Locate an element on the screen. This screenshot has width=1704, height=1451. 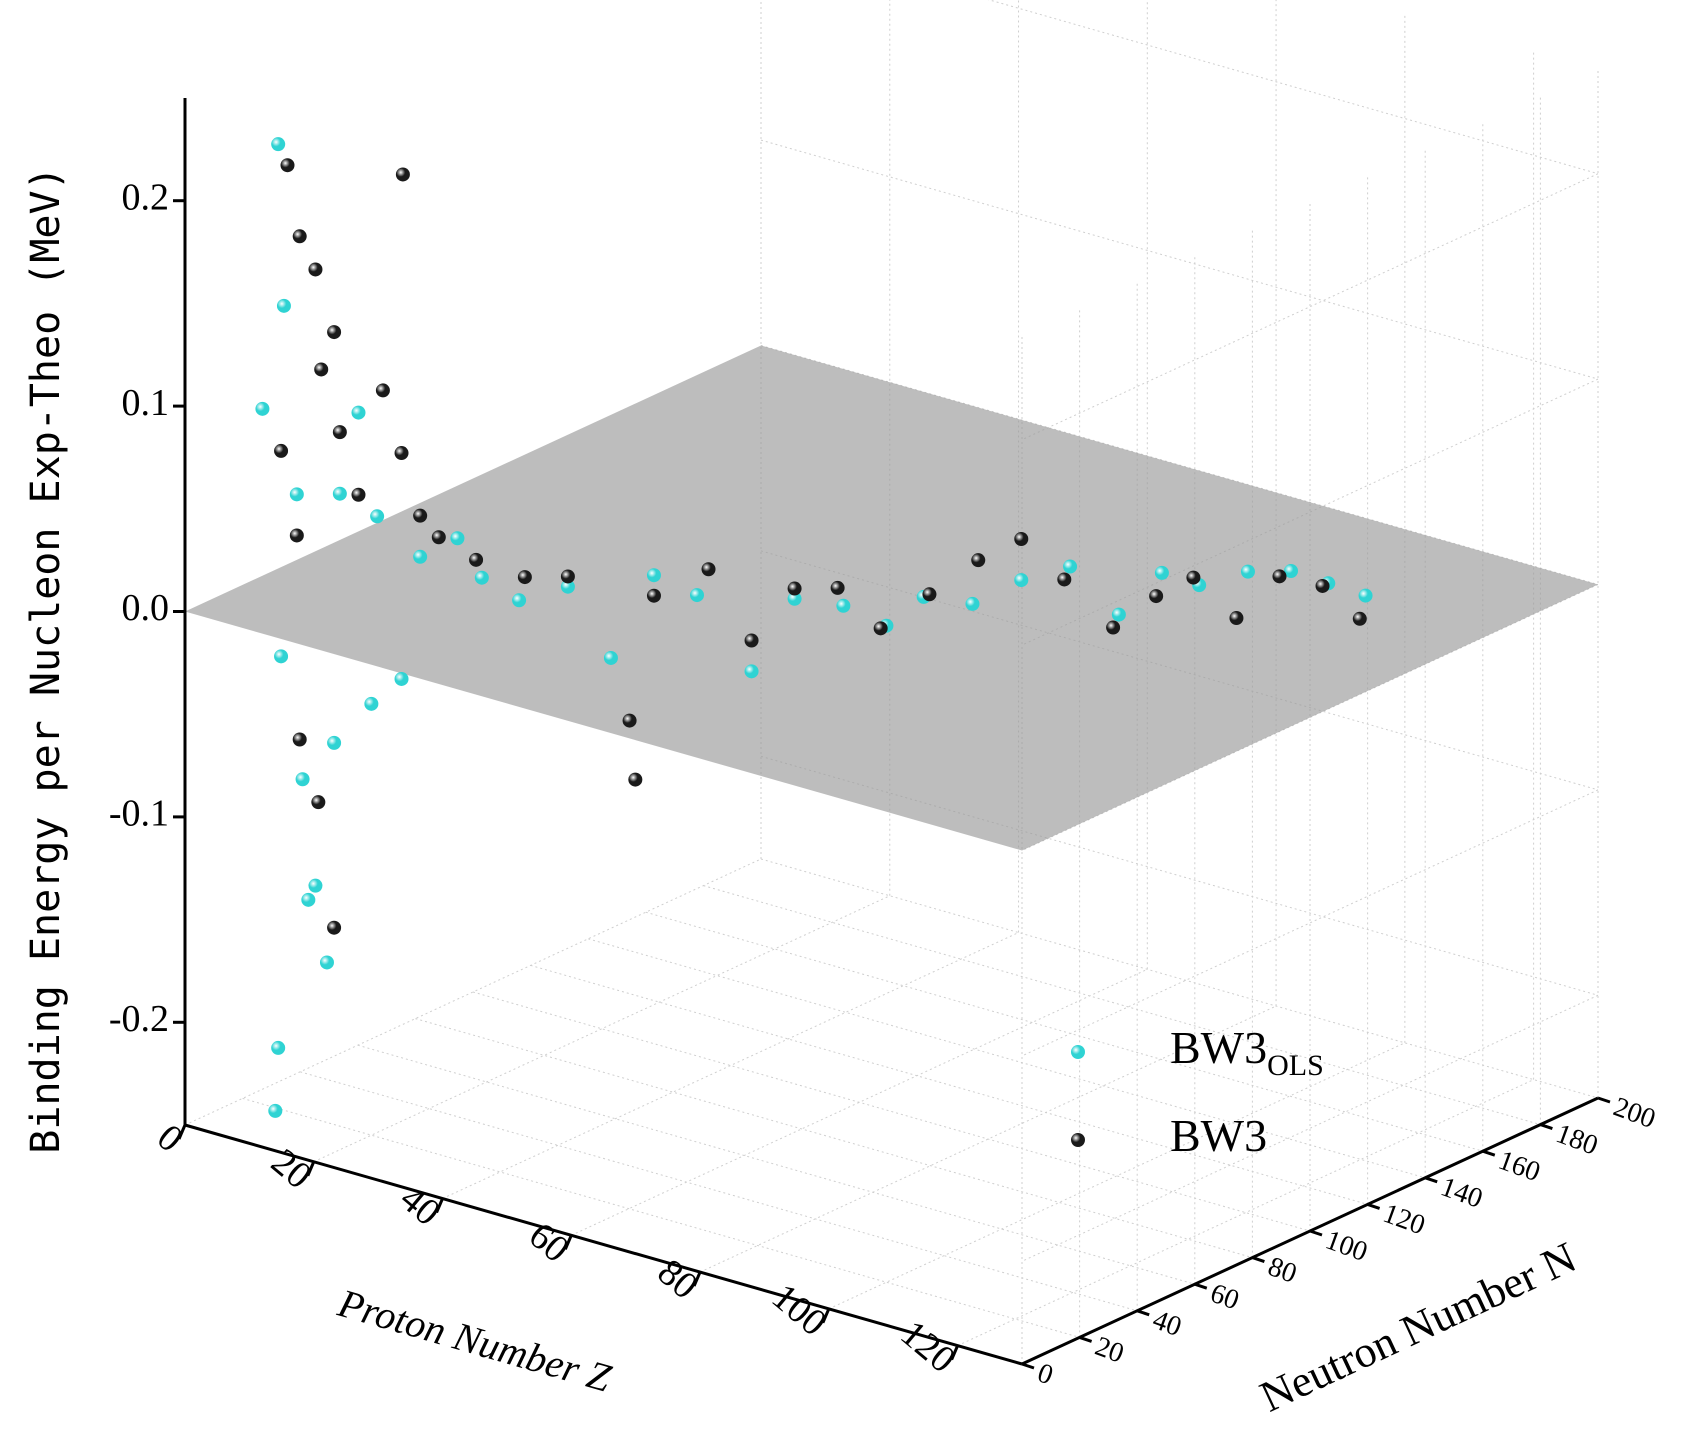
z-tick-label: -0.1 is located at coordinates (139, 814).